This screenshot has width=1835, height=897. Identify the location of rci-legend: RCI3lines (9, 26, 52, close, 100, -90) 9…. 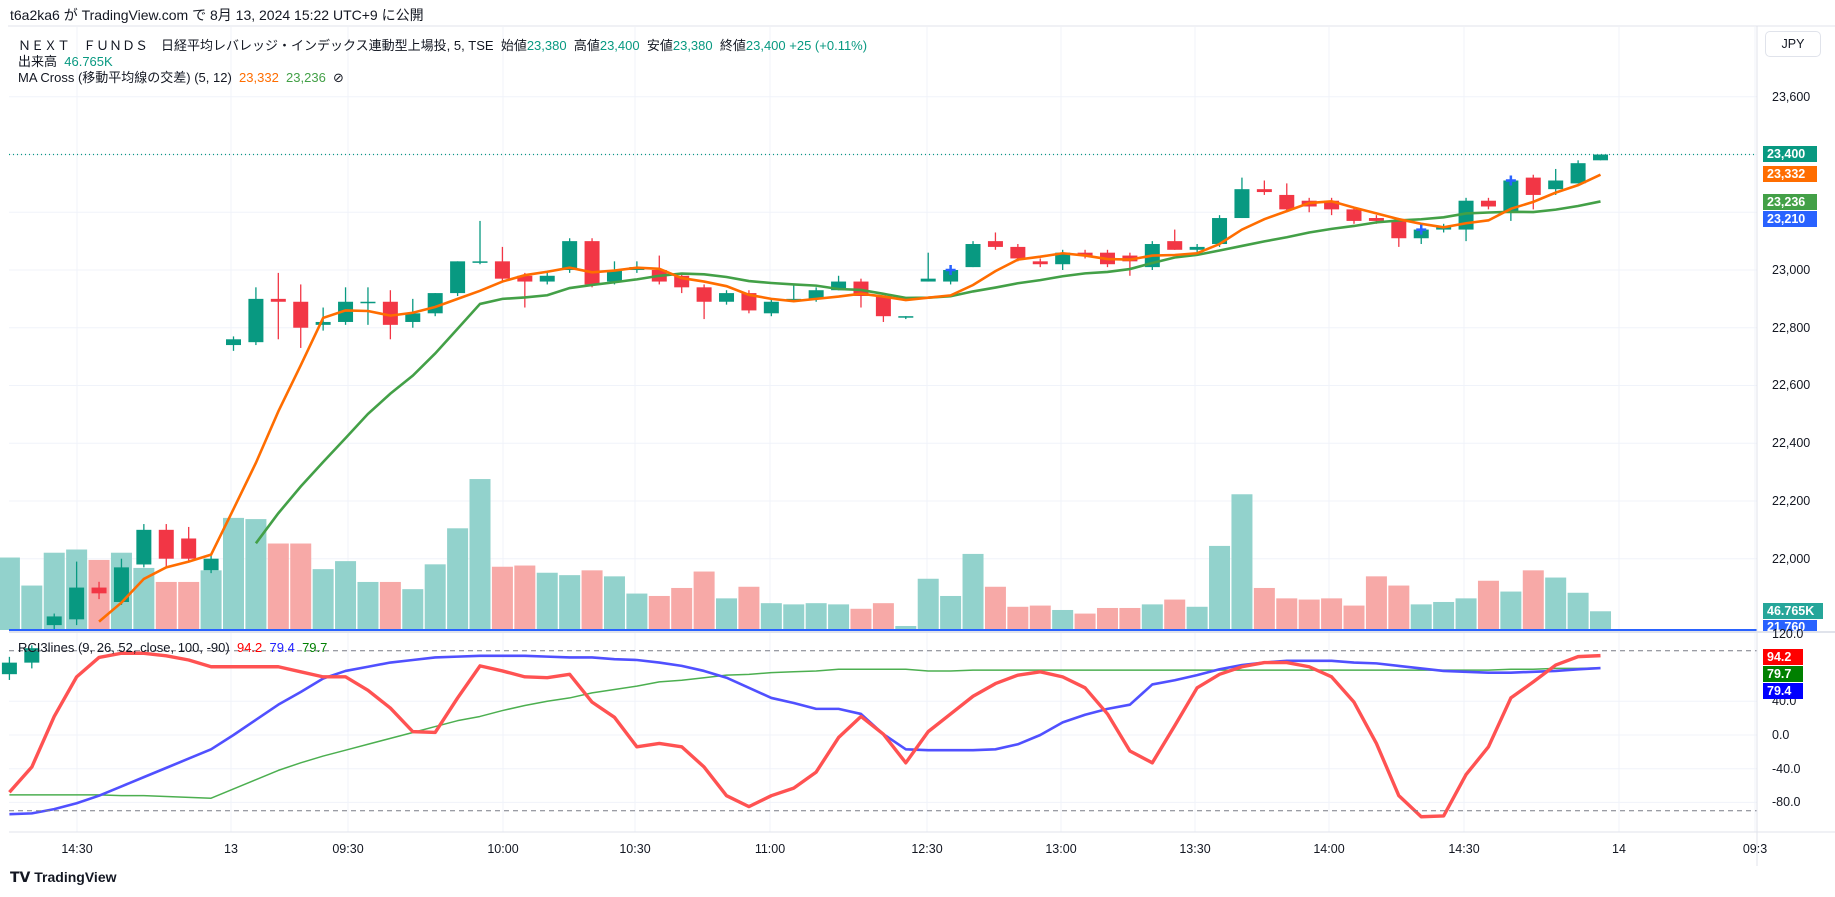
(172, 647).